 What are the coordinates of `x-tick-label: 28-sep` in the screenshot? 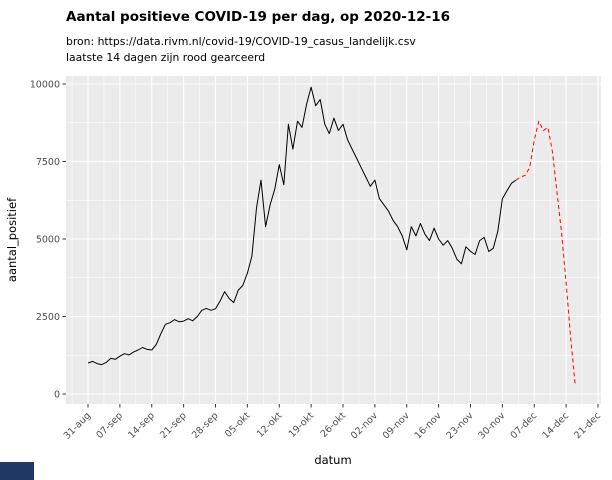 It's located at (205, 425).